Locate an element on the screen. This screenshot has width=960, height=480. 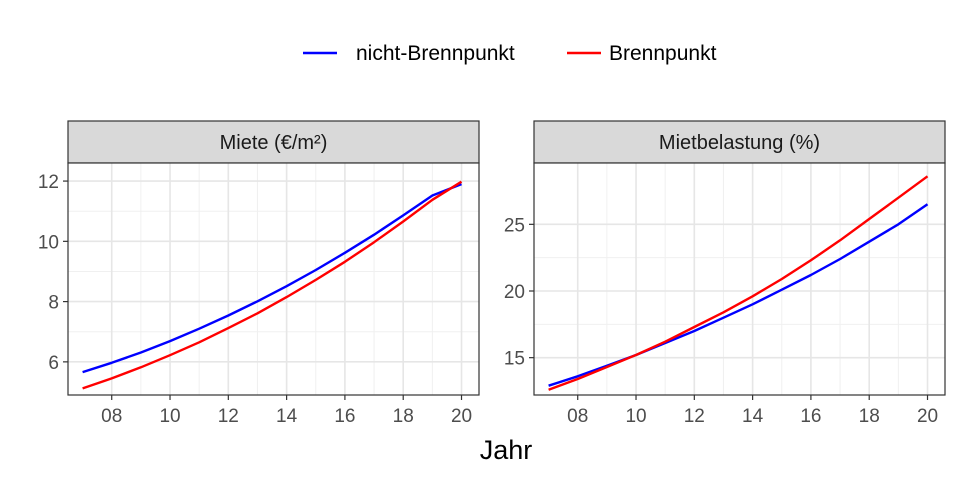
y-tick-label: 25 is located at coordinates (514, 225).